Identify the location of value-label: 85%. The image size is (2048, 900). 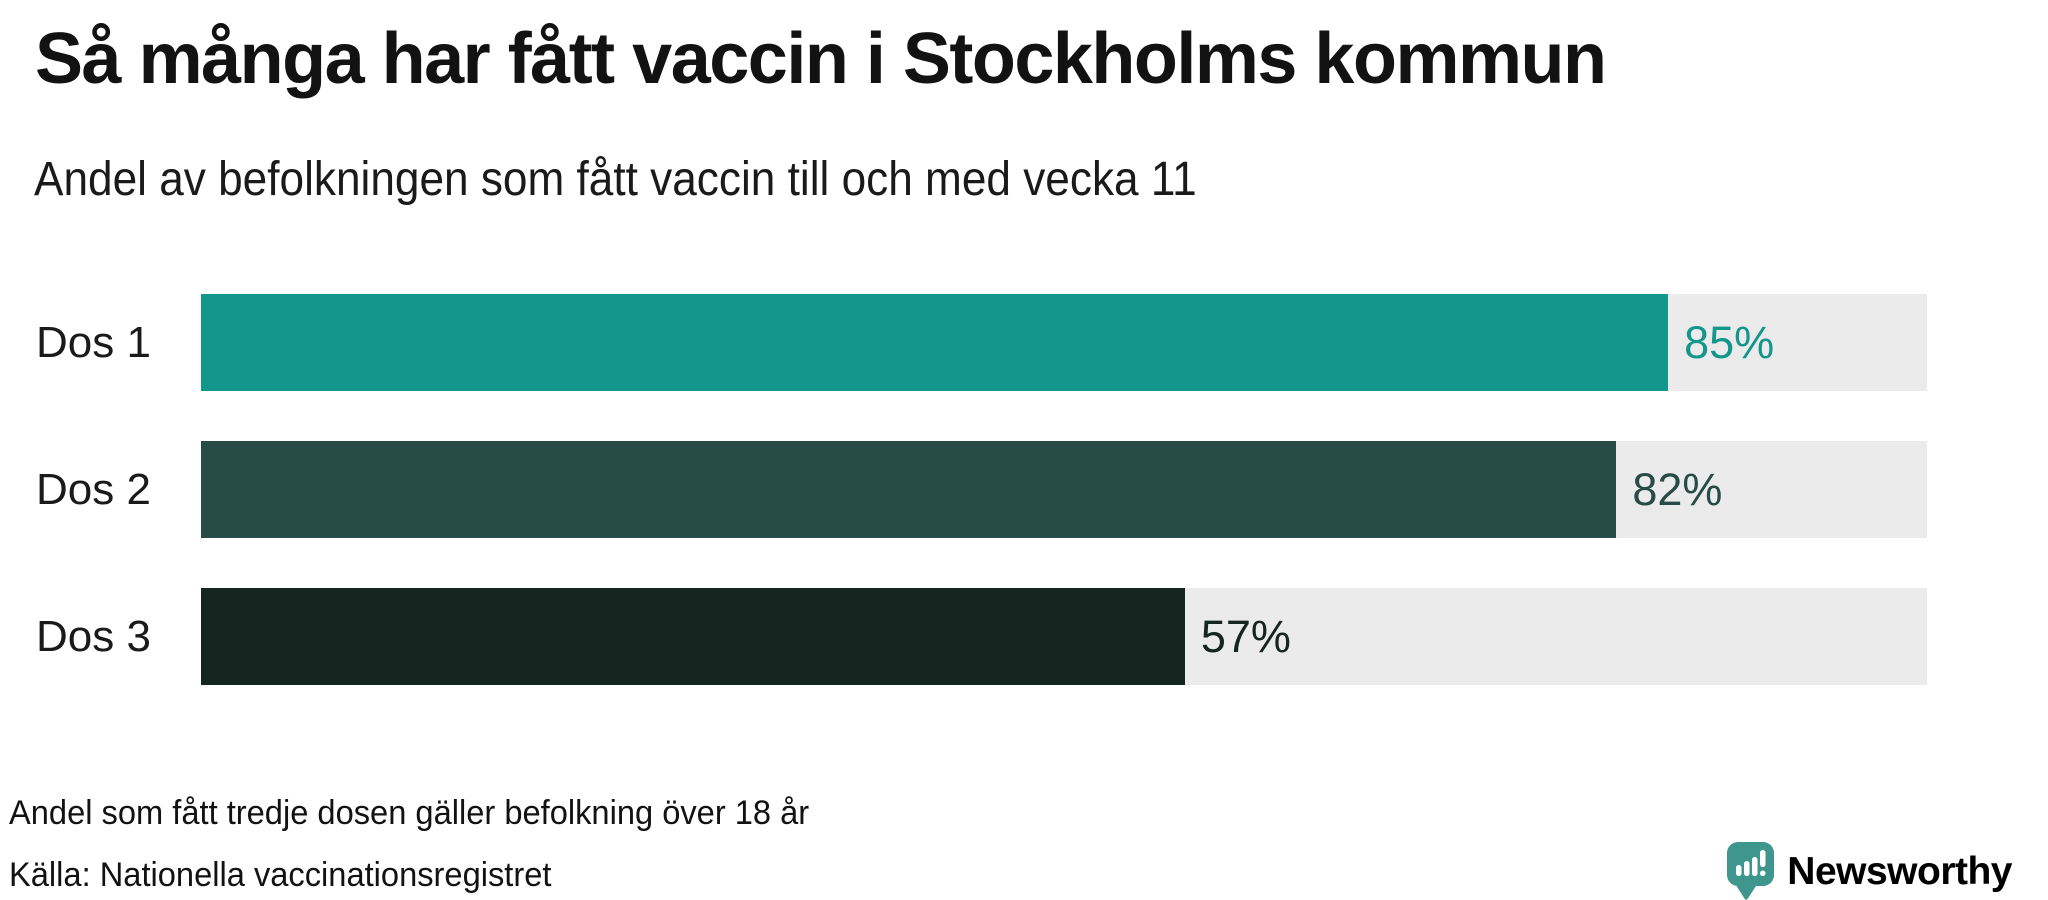
(1729, 342).